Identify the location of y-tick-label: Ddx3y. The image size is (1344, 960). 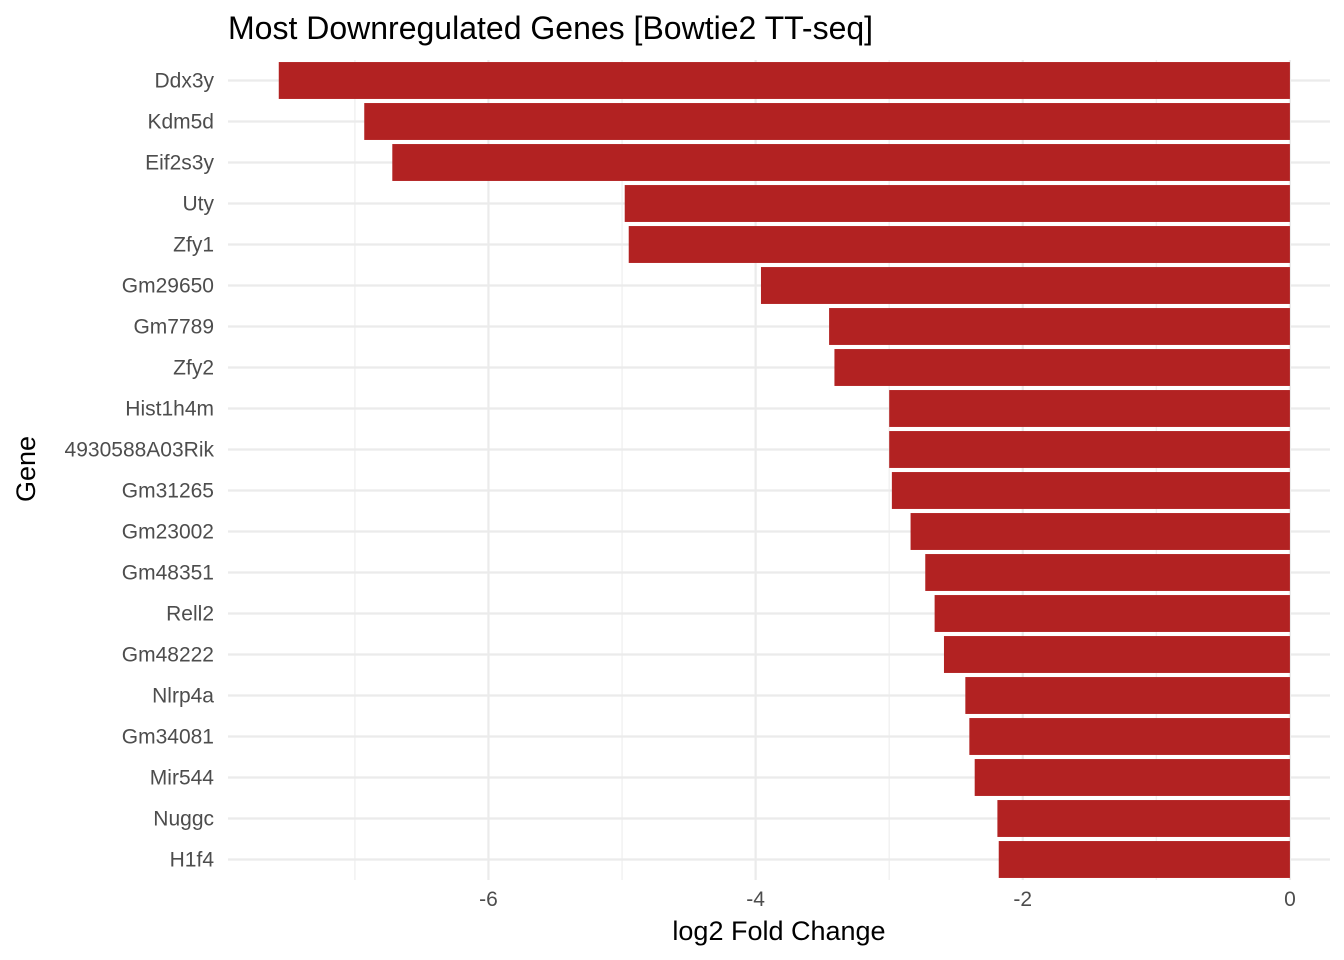
(184, 81).